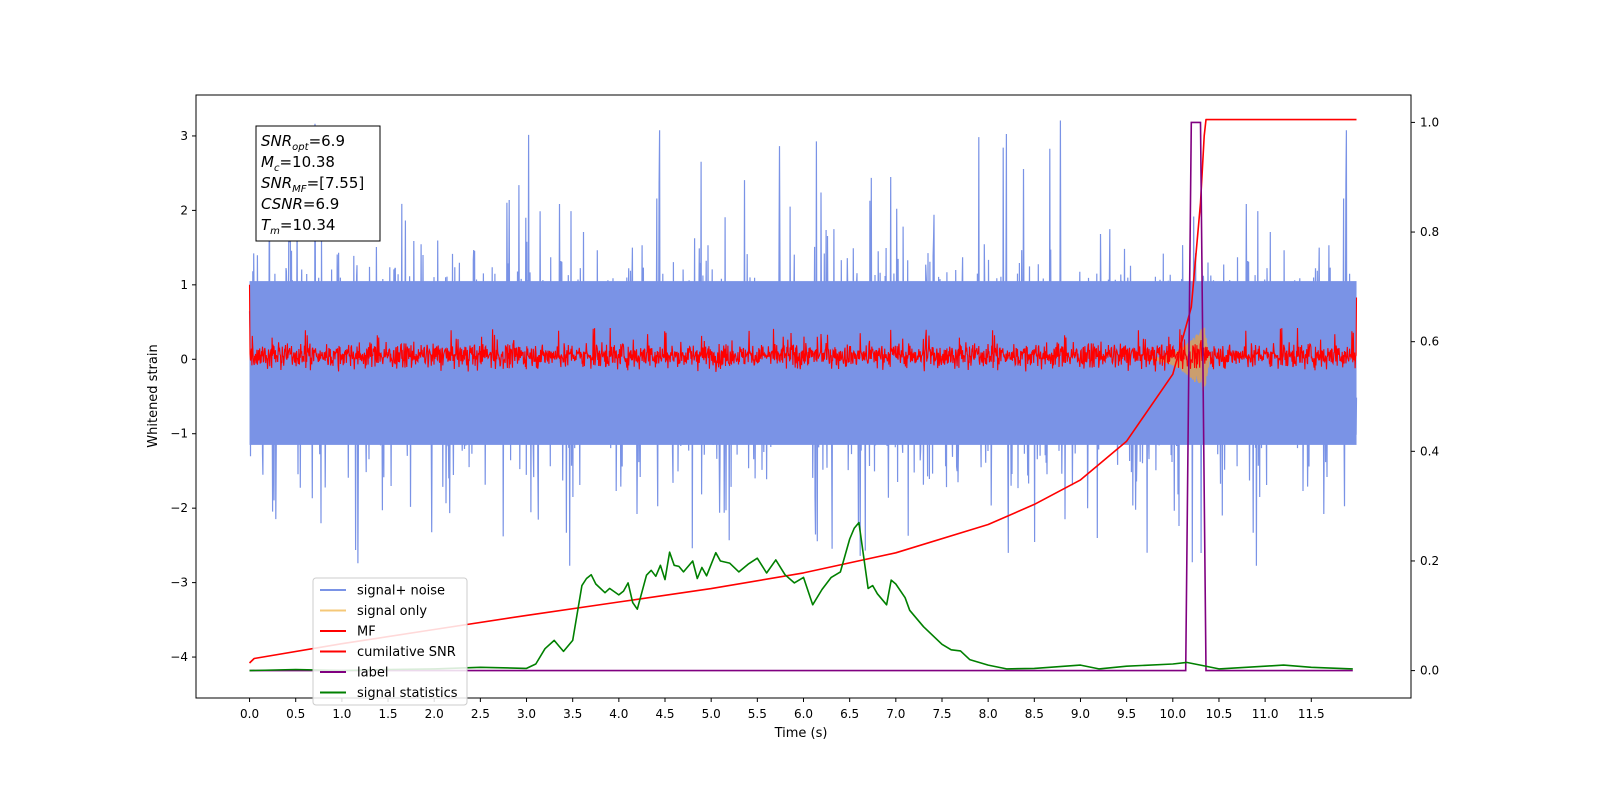 The width and height of the screenshot is (1600, 800). Describe the element at coordinates (1429, 561) in the screenshot. I see `y-right-tick-label: 0.2` at that location.